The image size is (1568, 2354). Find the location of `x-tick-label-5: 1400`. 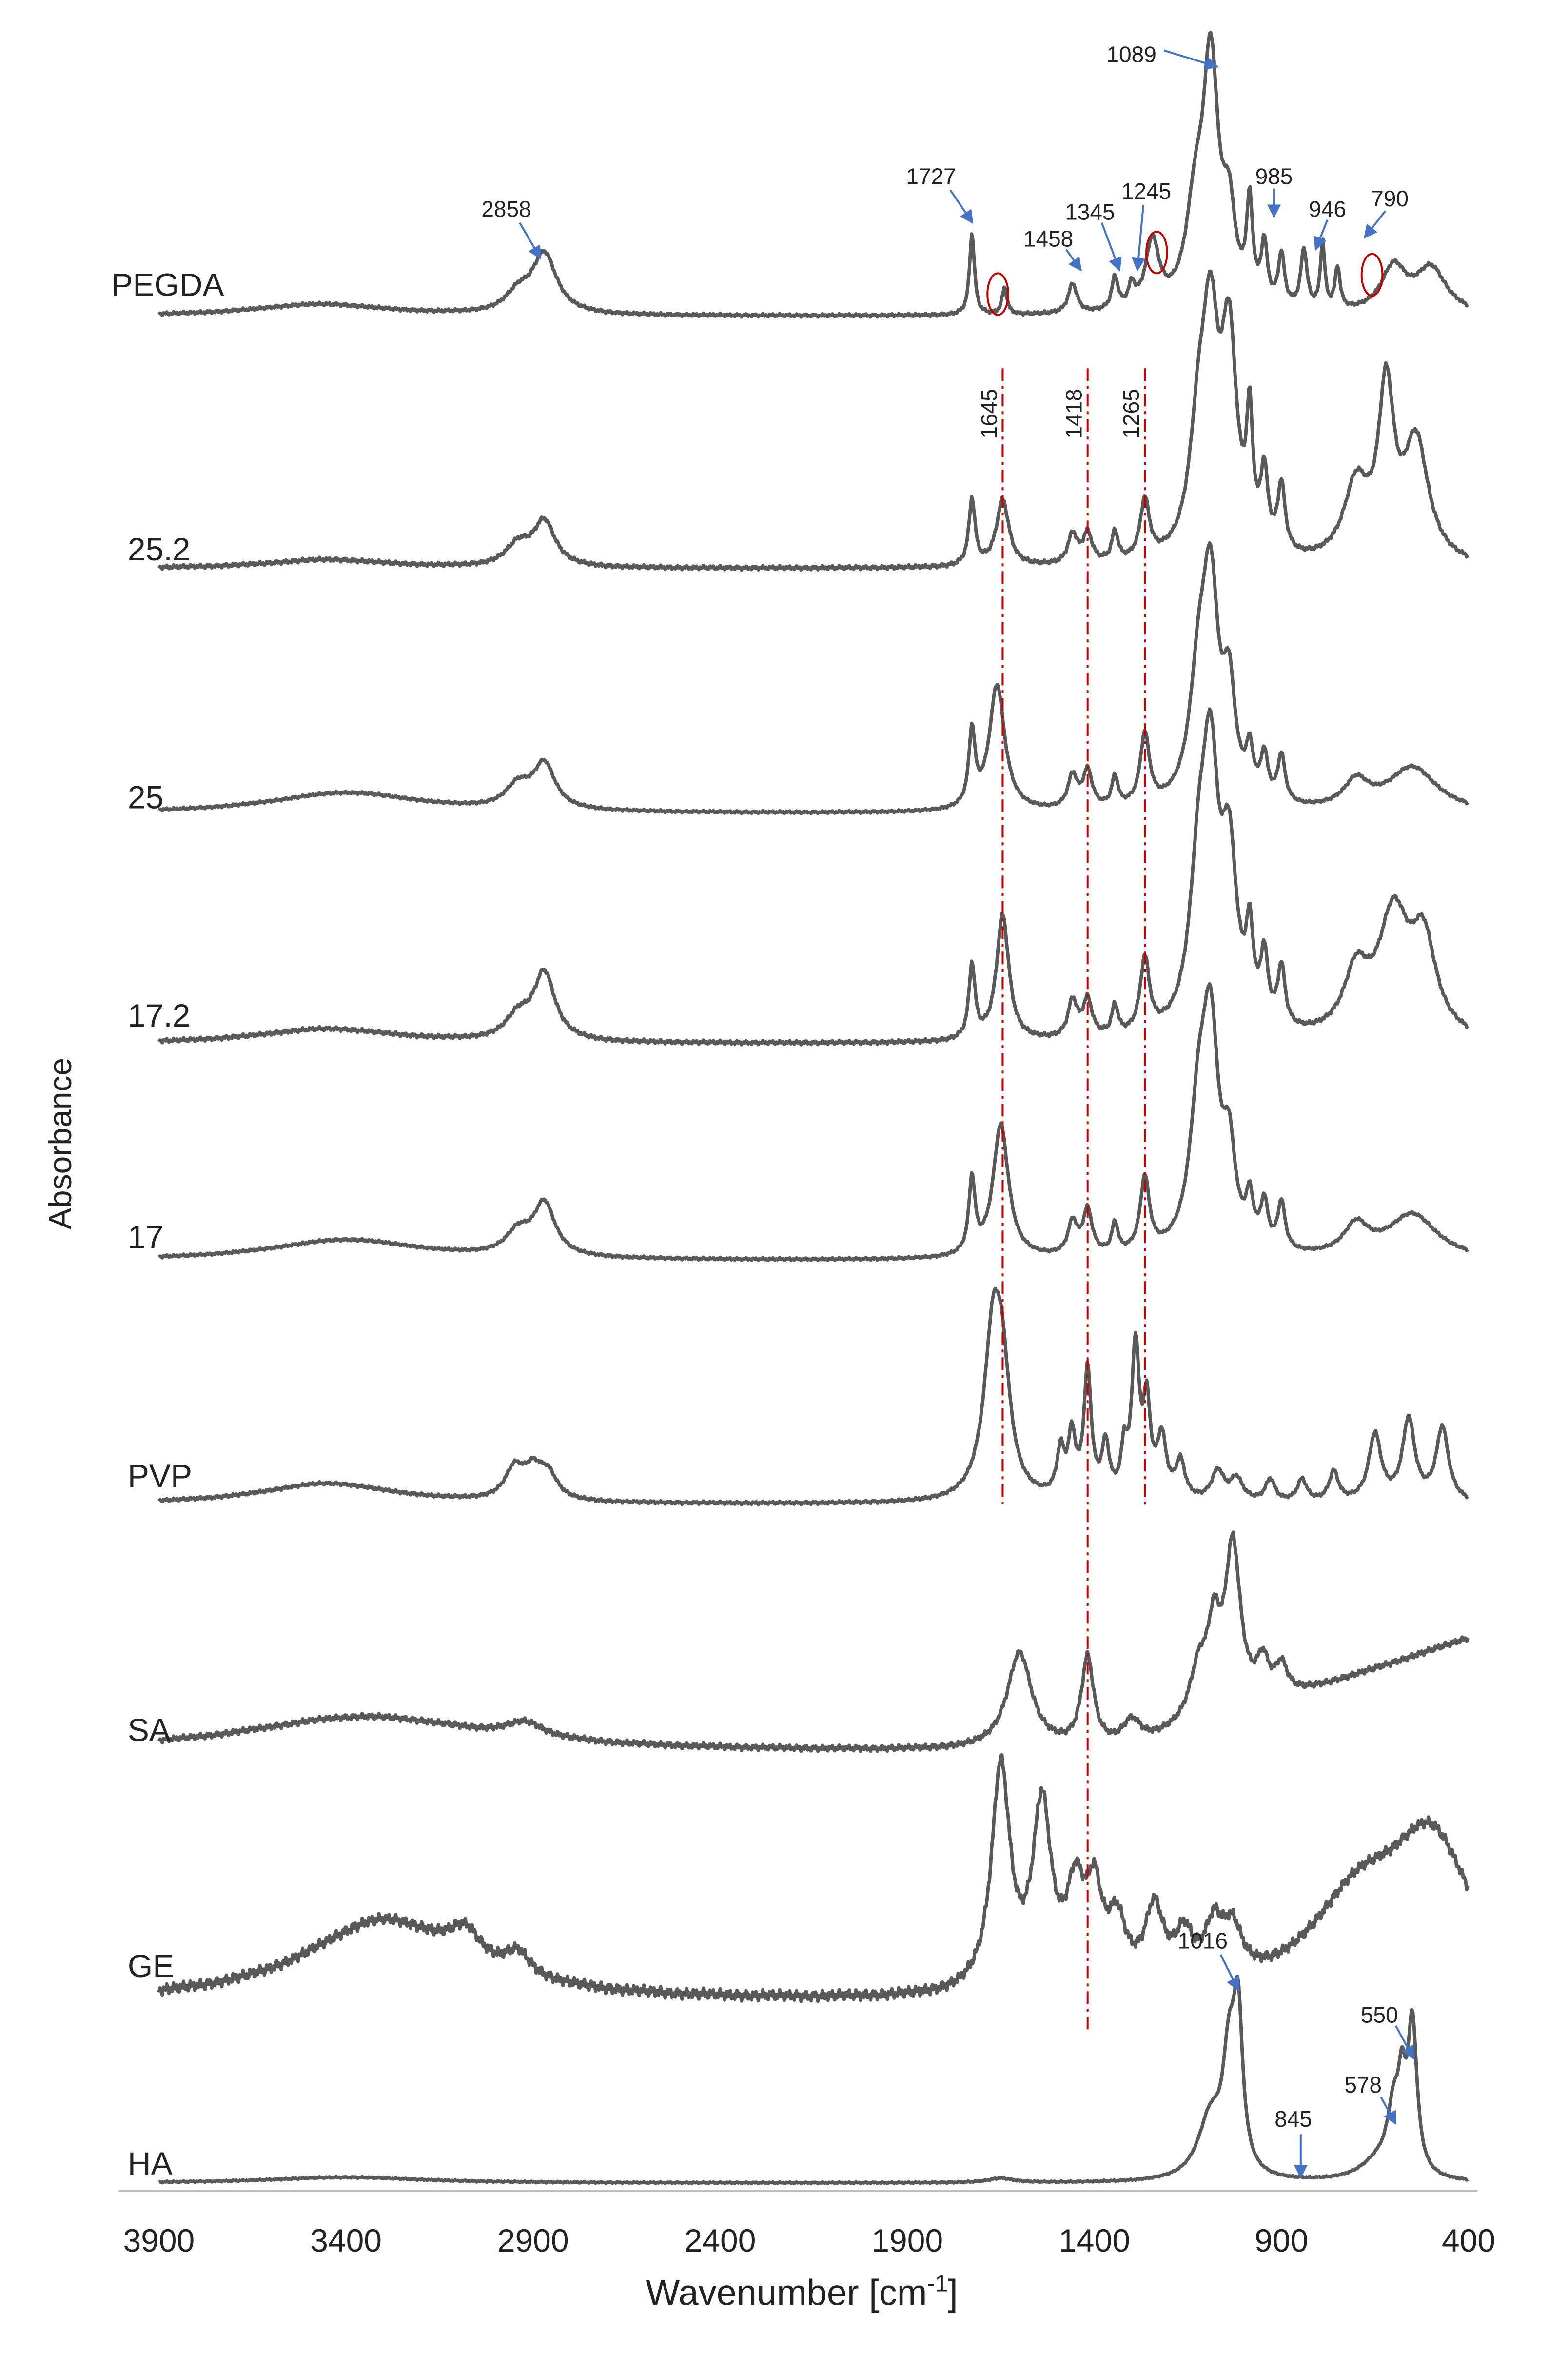

x-tick-label-5: 1400 is located at coordinates (1094, 2240).